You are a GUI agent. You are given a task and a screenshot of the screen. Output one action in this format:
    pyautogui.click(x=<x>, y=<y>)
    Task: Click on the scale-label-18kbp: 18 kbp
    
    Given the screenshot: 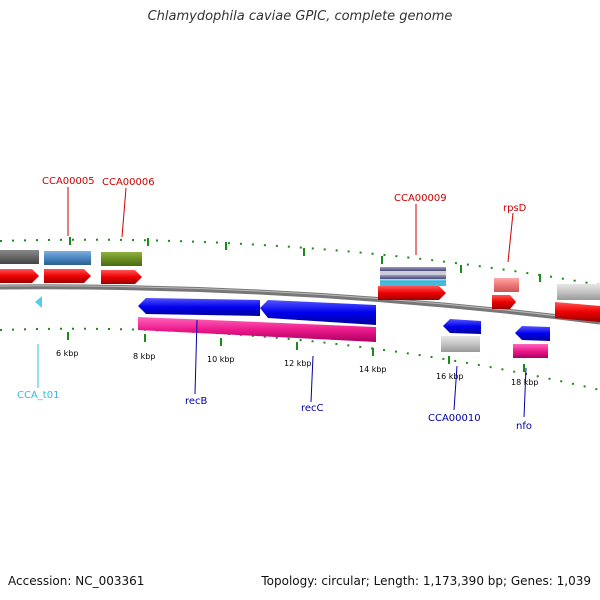 What is the action you would take?
    pyautogui.click(x=525, y=382)
    